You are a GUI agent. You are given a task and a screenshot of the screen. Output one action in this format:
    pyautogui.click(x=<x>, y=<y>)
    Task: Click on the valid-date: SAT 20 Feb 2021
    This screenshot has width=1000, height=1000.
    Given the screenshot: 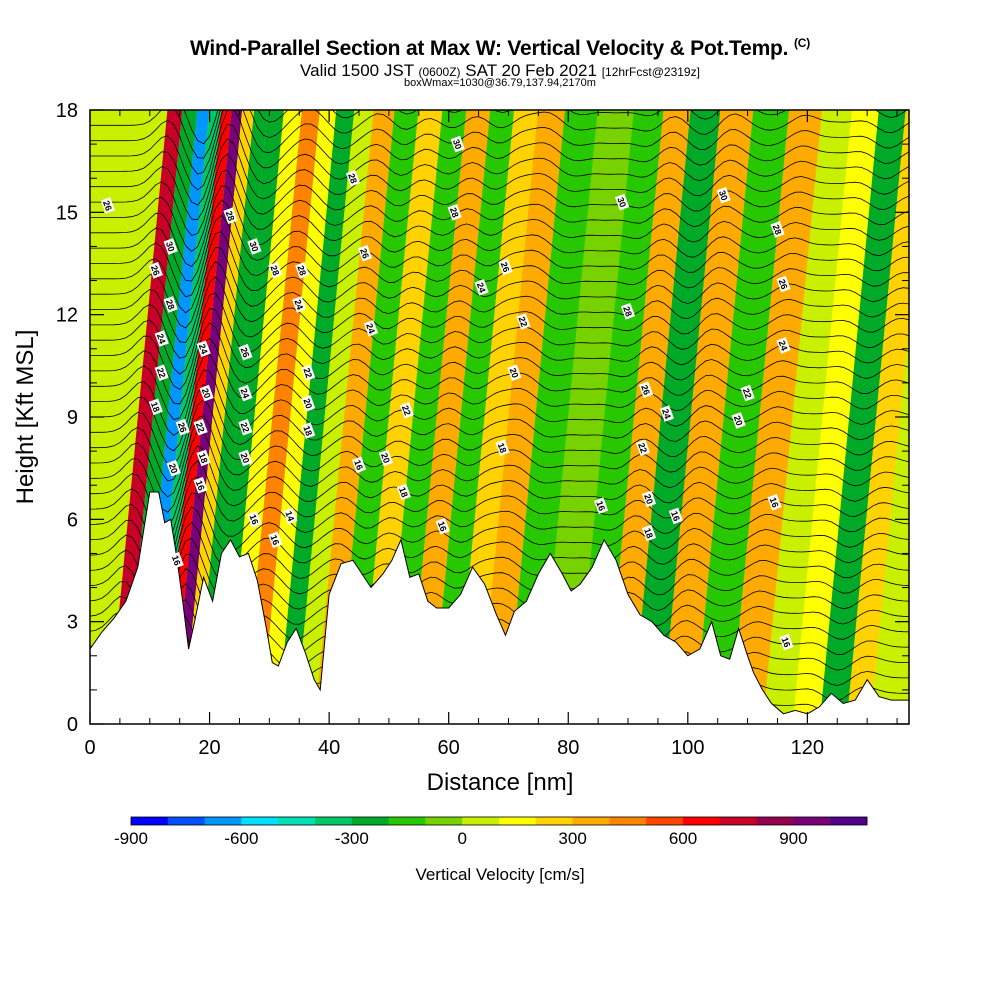 What is the action you would take?
    pyautogui.click(x=531, y=70)
    